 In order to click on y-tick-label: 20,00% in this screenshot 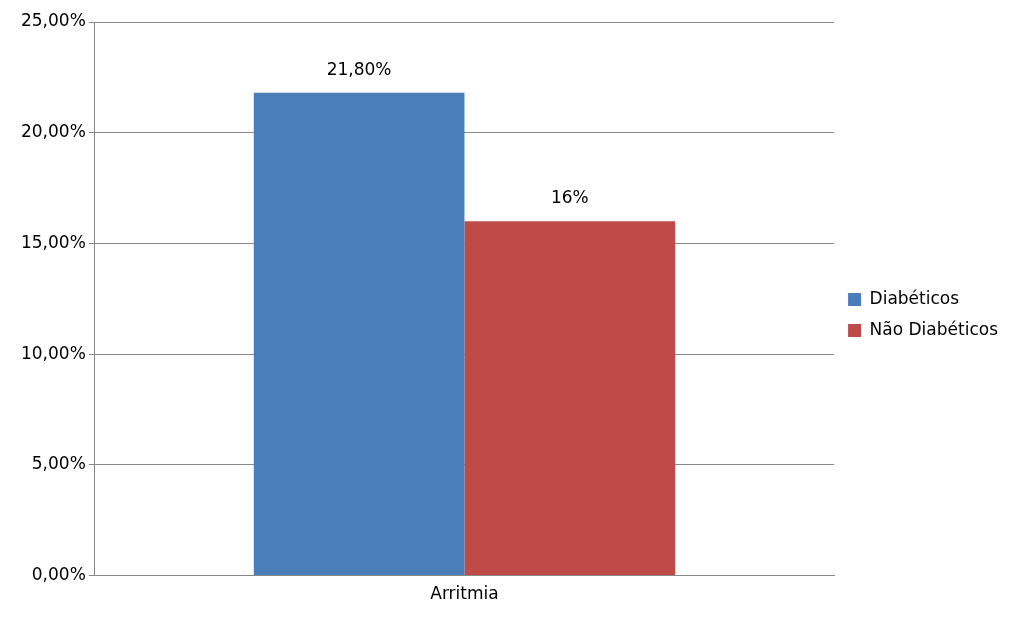, I will do `click(53, 131)`.